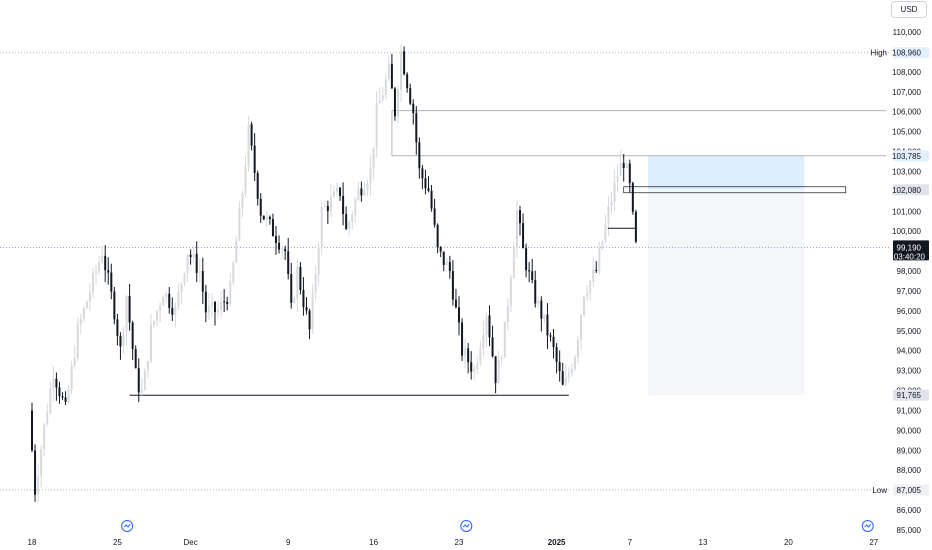  What do you see at coordinates (909, 9) in the screenshot?
I see `currency-selector: USD` at bounding box center [909, 9].